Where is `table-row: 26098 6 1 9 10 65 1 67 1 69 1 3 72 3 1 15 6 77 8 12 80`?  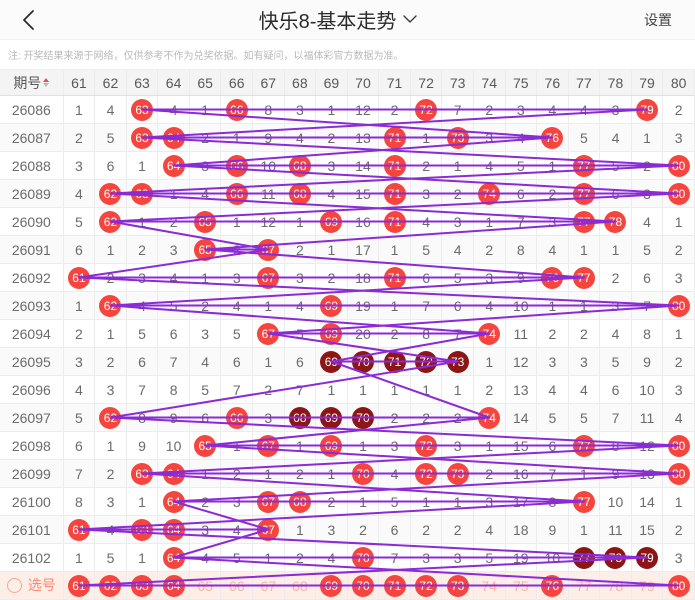 table-row: 26098 6 1 9 10 65 1 67 1 69 1 3 72 3 1 15 6 77 8 12 80 is located at coordinates (347, 445).